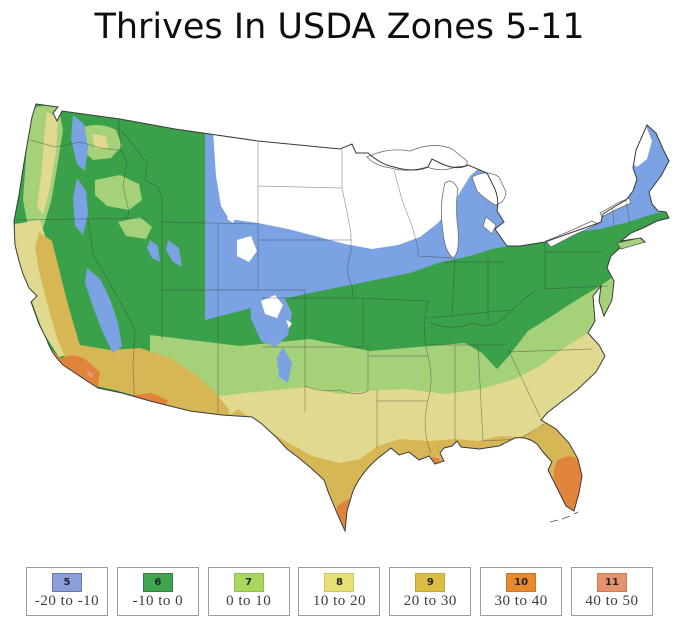 The image size is (679, 632). What do you see at coordinates (417, 158) in the screenshot?
I see `lake-superior` at bounding box center [417, 158].